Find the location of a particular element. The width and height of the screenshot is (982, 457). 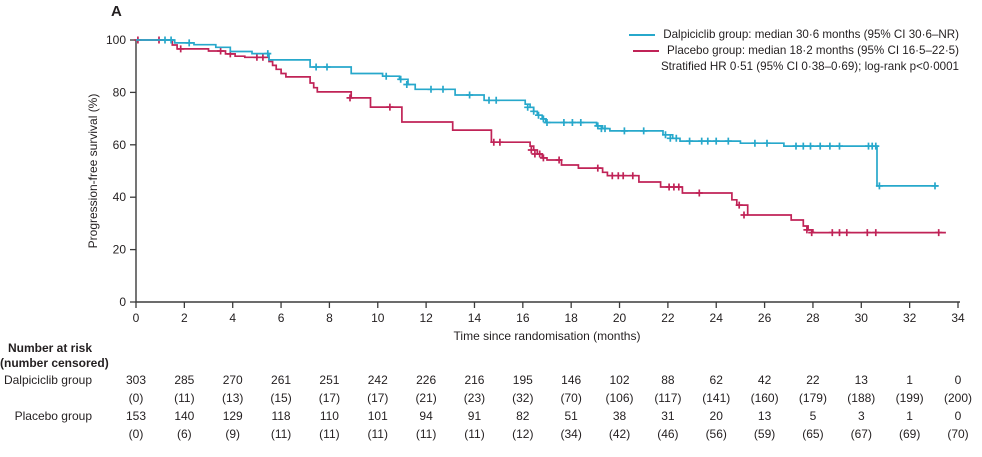

at-risk-value: 140 is located at coordinates (184, 416).